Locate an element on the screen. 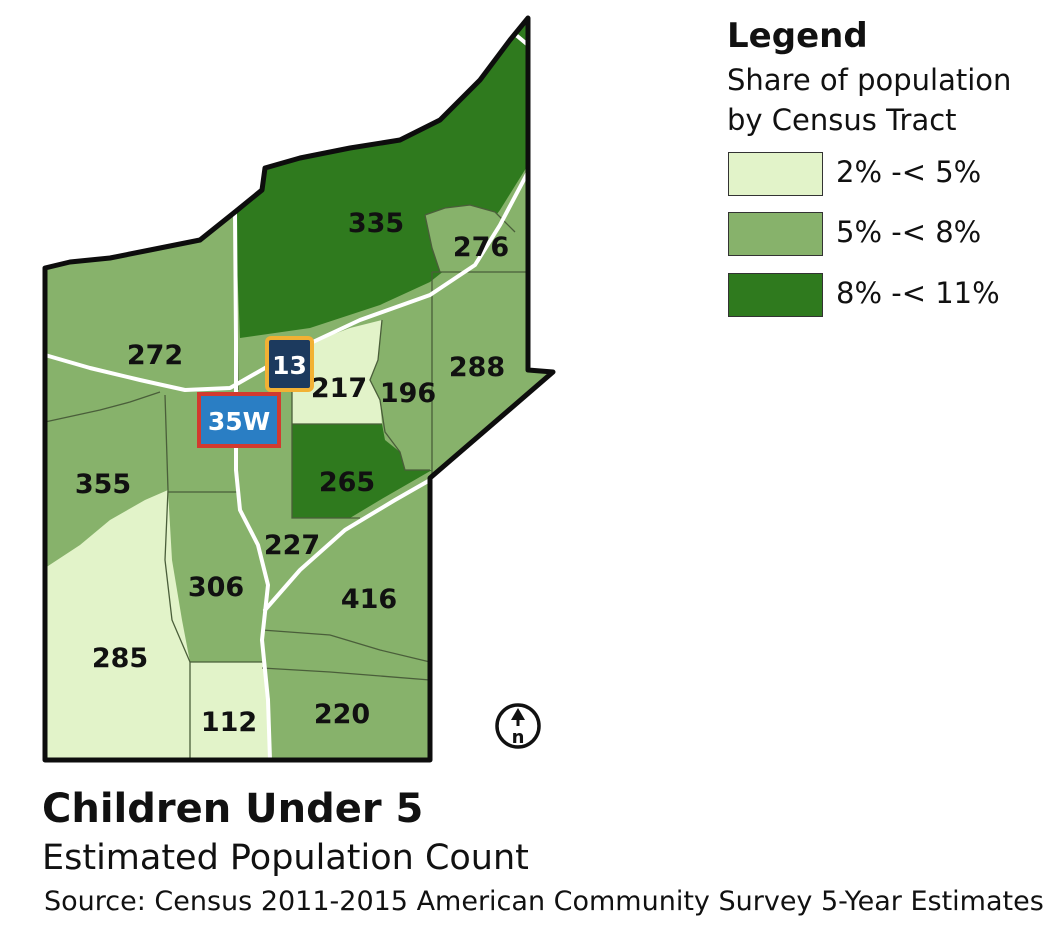  shield-i35w: 35W is located at coordinates (239, 420).